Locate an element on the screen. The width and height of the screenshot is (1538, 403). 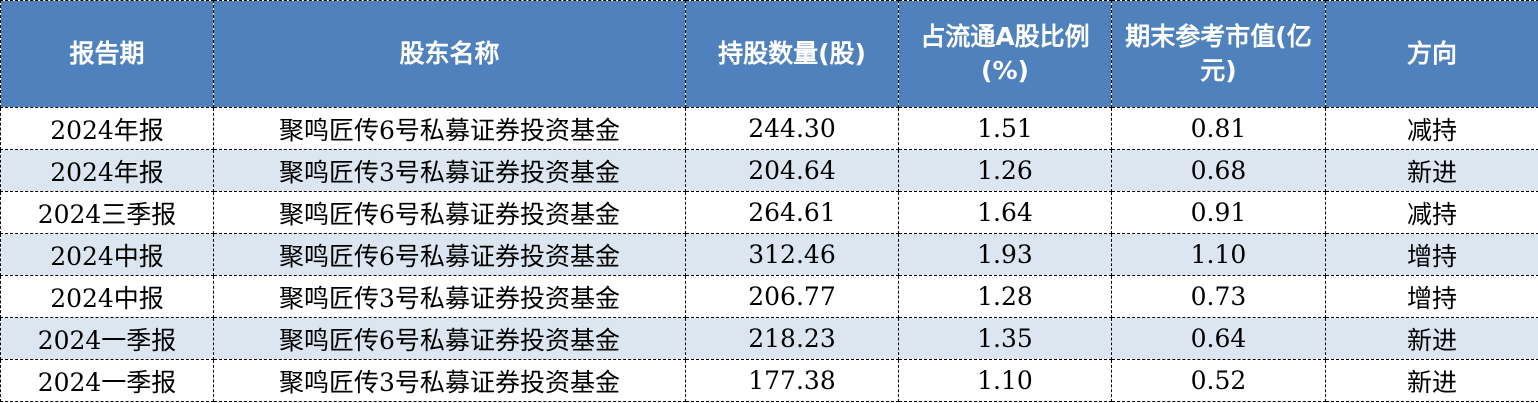
cell-market-value: 0.52 is located at coordinates (1218, 380).